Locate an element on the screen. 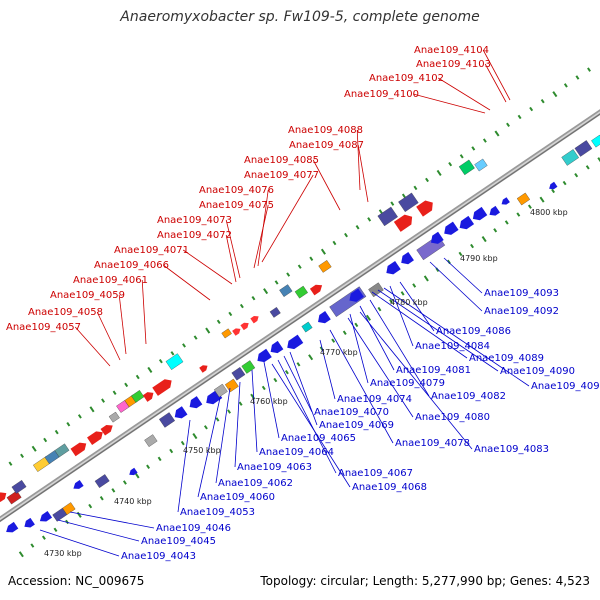  gene-label-blue: Anae109_4084 is located at coordinates (452, 346).